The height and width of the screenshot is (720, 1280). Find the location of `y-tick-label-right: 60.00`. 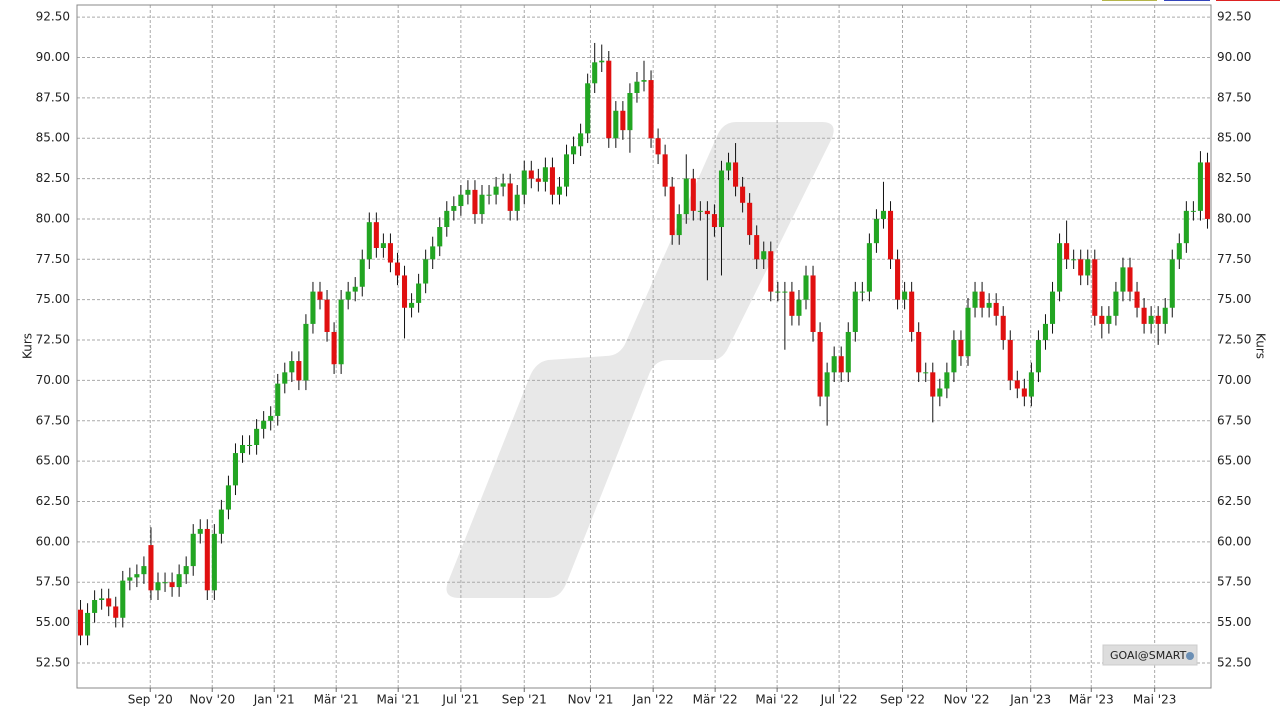

y-tick-label-right: 60.00 is located at coordinates (1234, 541).